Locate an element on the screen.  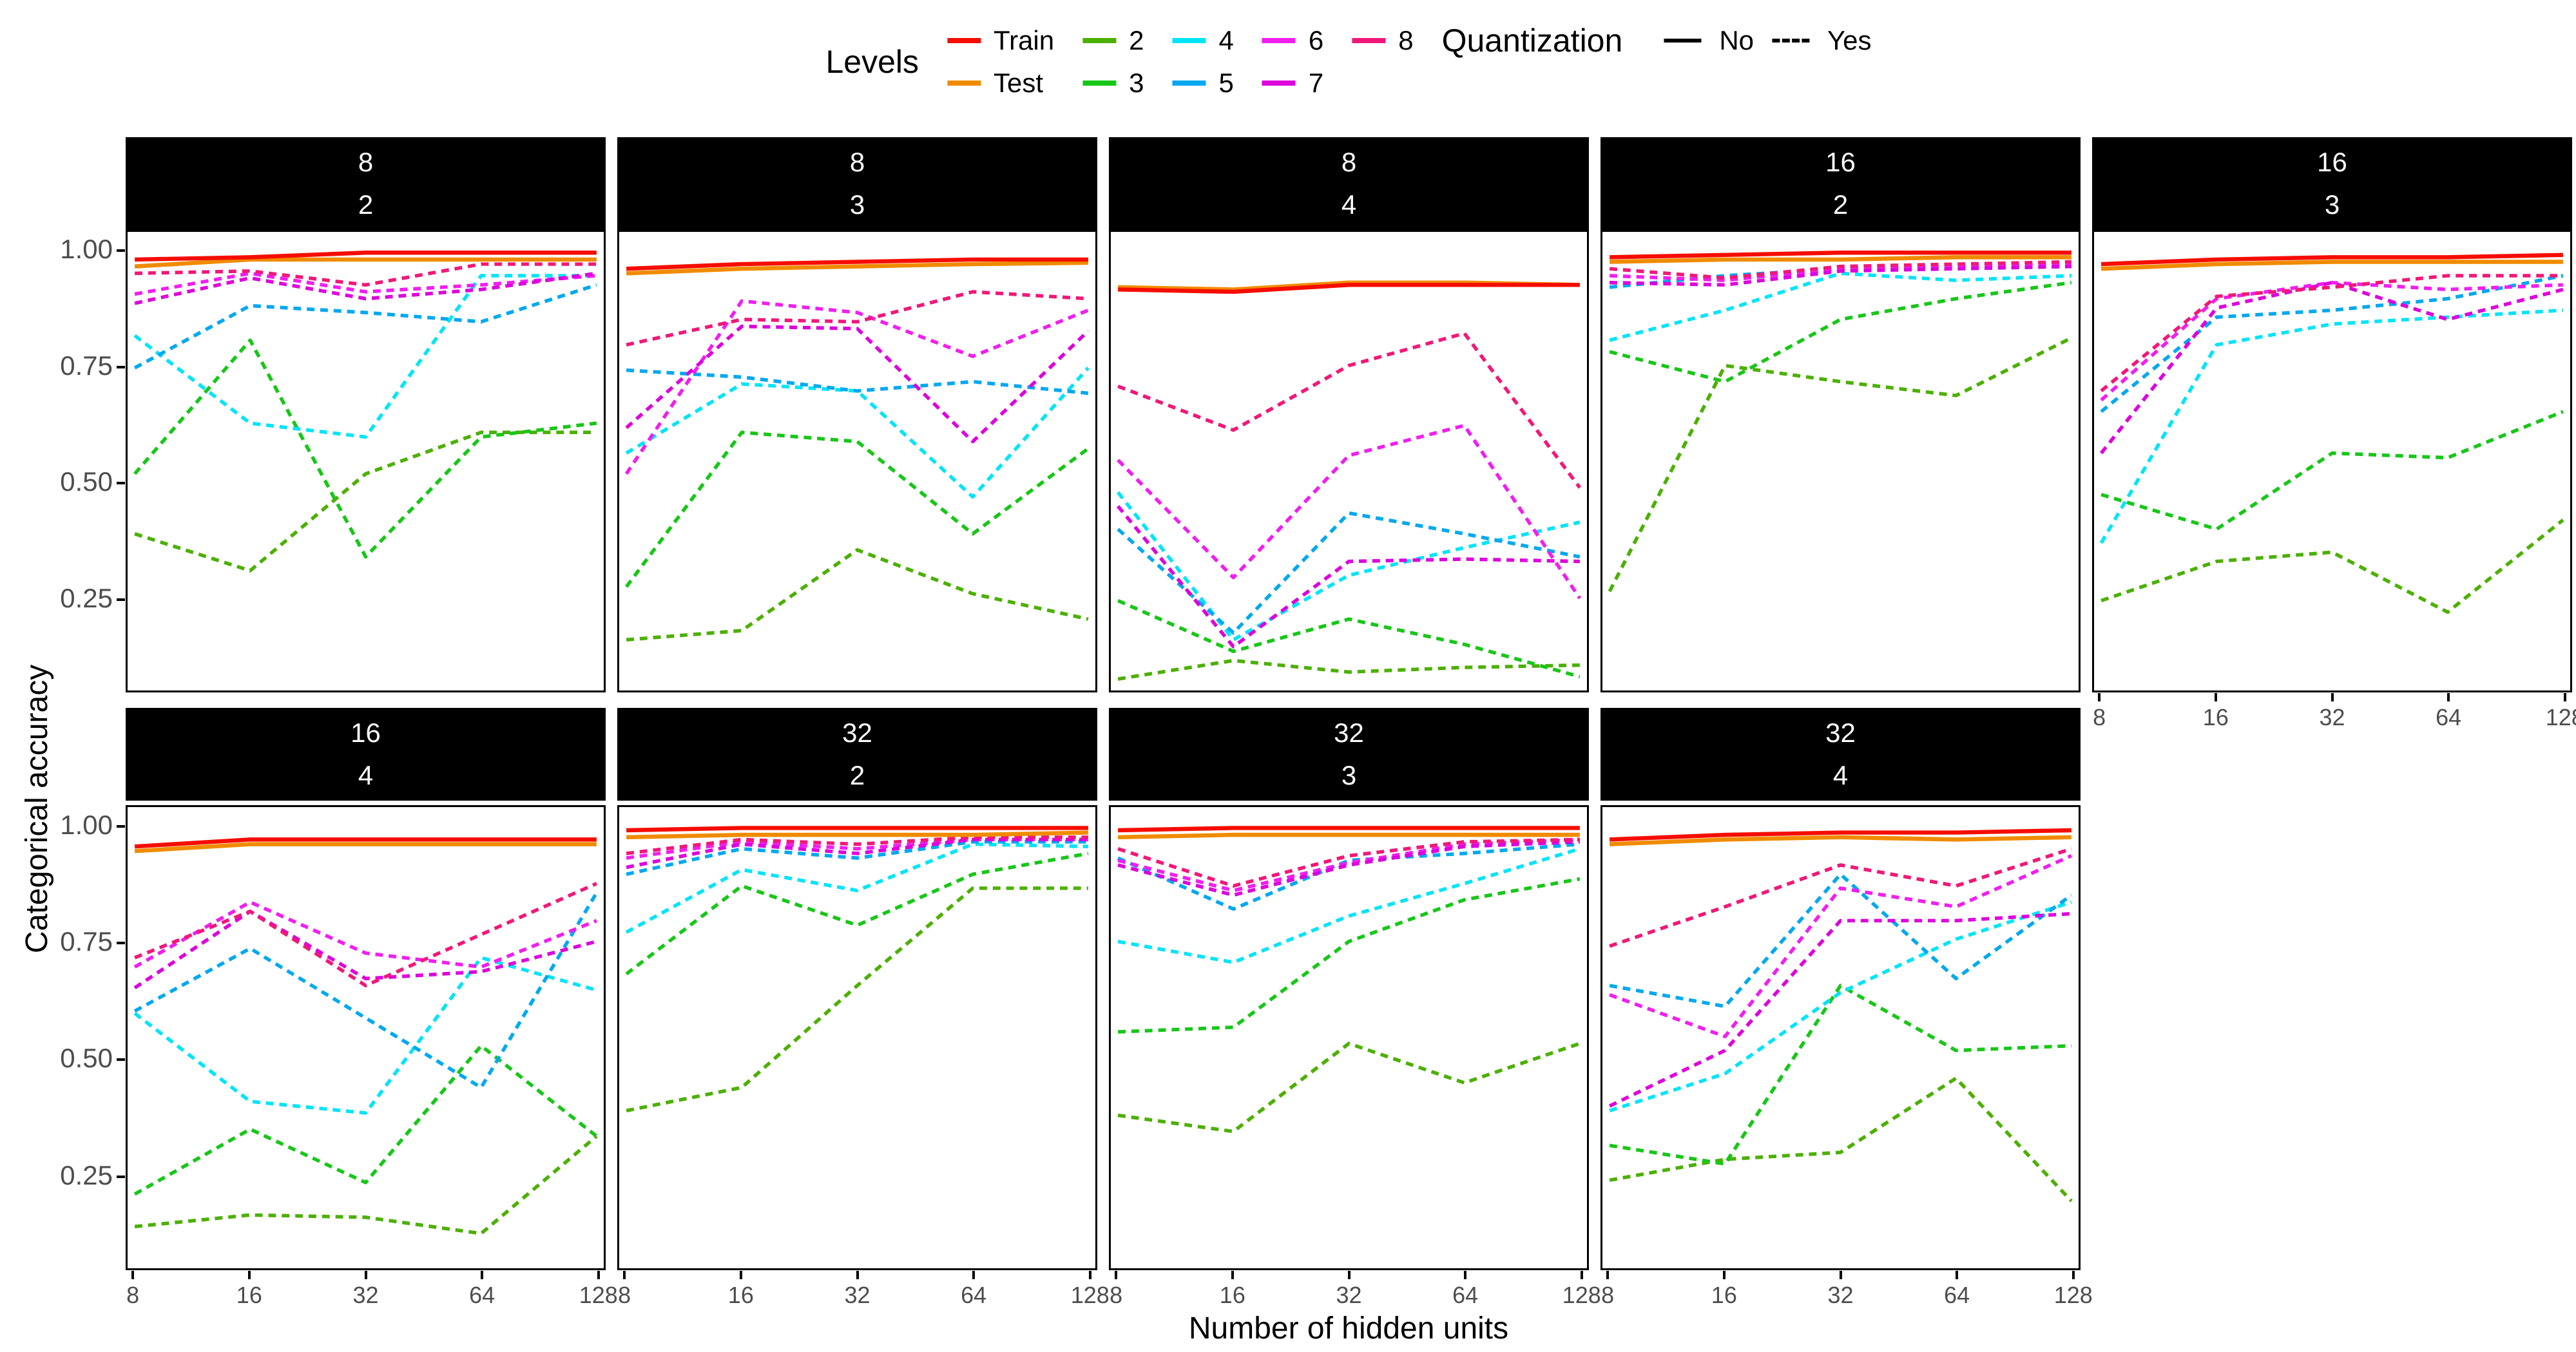
y-tick-label: 0.50 is located at coordinates (87, 1058).